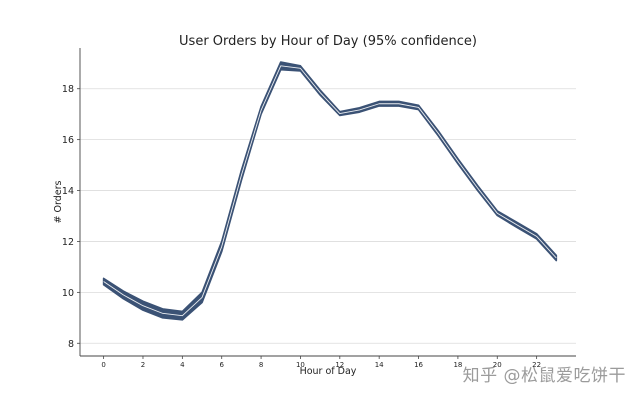  What do you see at coordinates (457, 365) in the screenshot?
I see `x-tick-label: 18` at bounding box center [457, 365].